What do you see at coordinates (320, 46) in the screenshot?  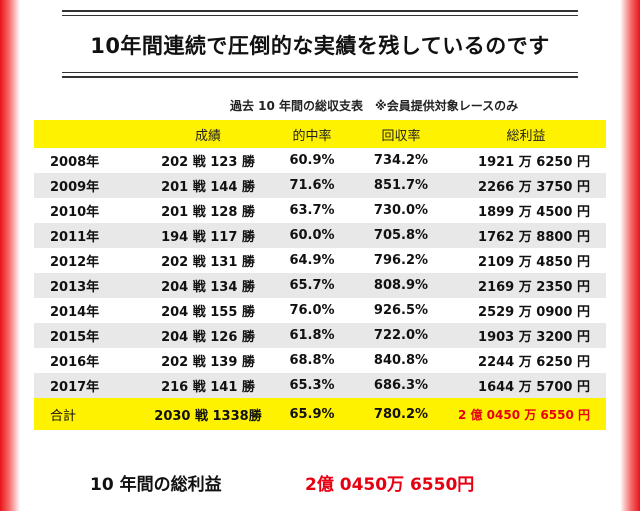 I see `headline: 10年間連続で圧倒的な実績を残しているのです` at bounding box center [320, 46].